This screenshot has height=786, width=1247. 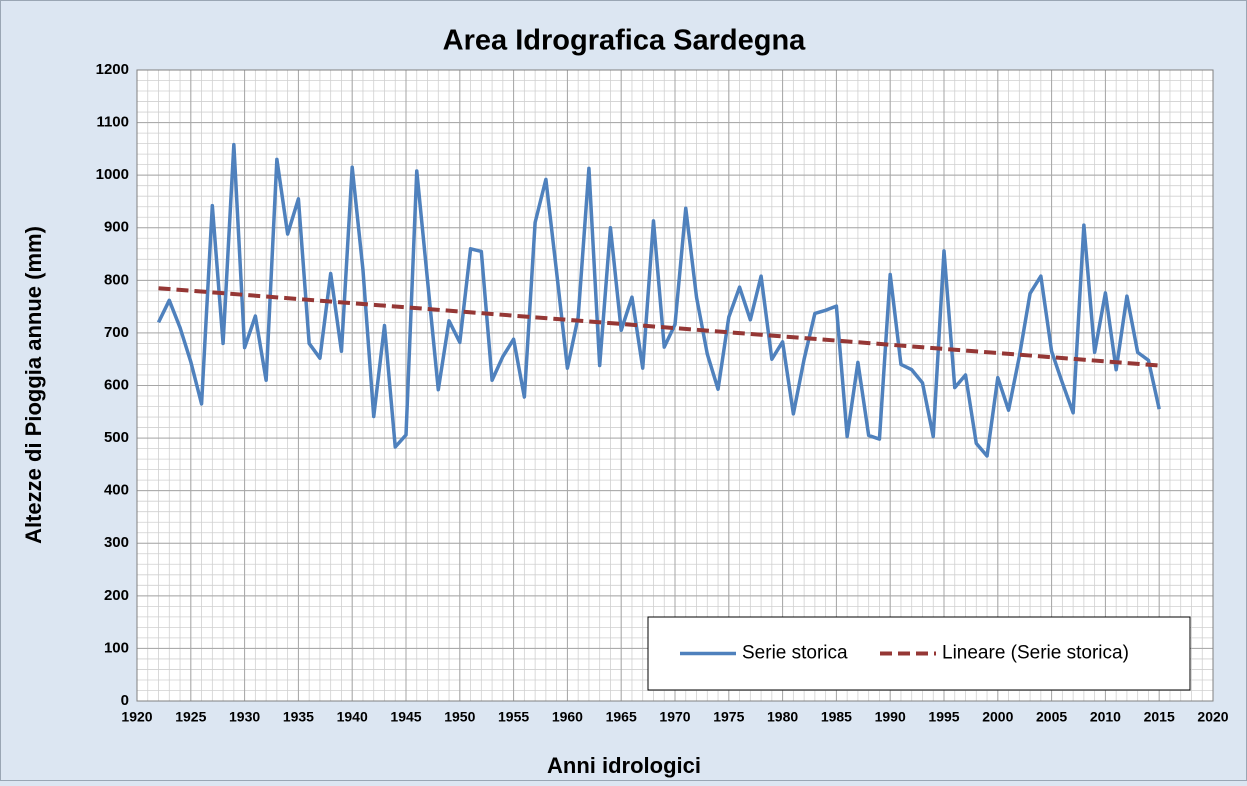 I want to click on x-tick-label: 1920, so click(x=136, y=717).